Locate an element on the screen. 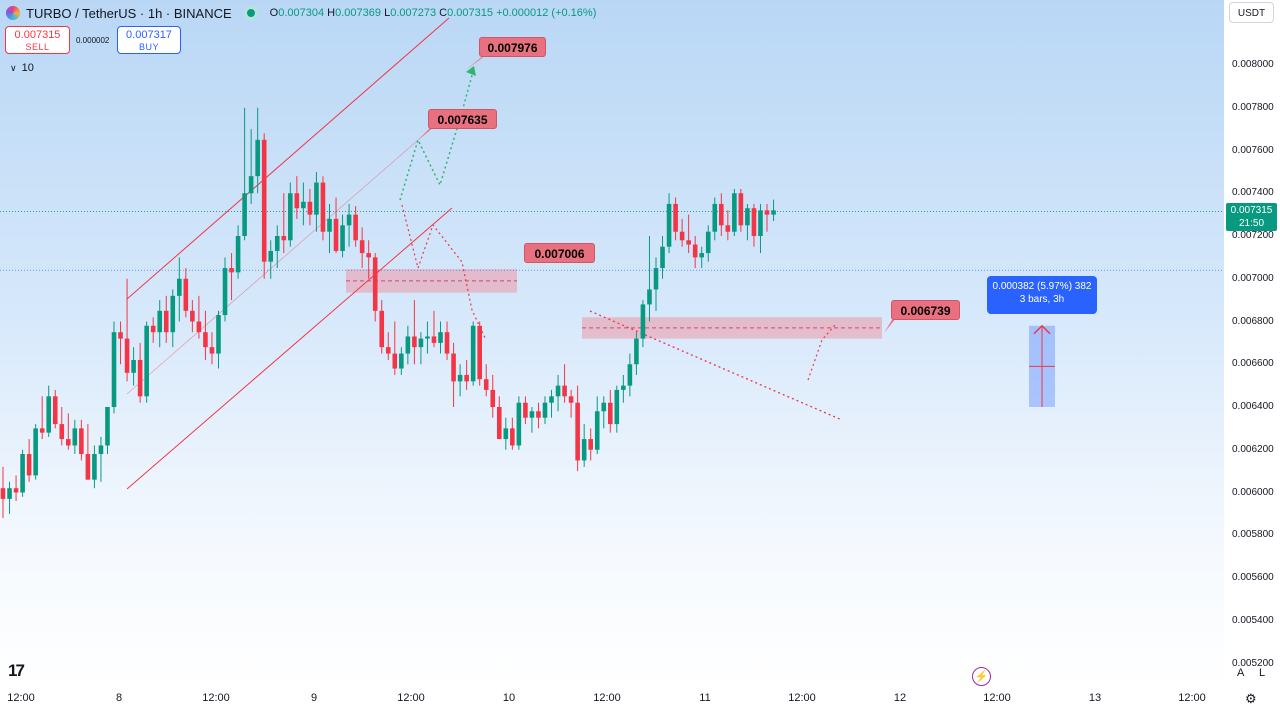 This screenshot has height=709, width=1280. price-axis is located at coordinates (1252, 343).